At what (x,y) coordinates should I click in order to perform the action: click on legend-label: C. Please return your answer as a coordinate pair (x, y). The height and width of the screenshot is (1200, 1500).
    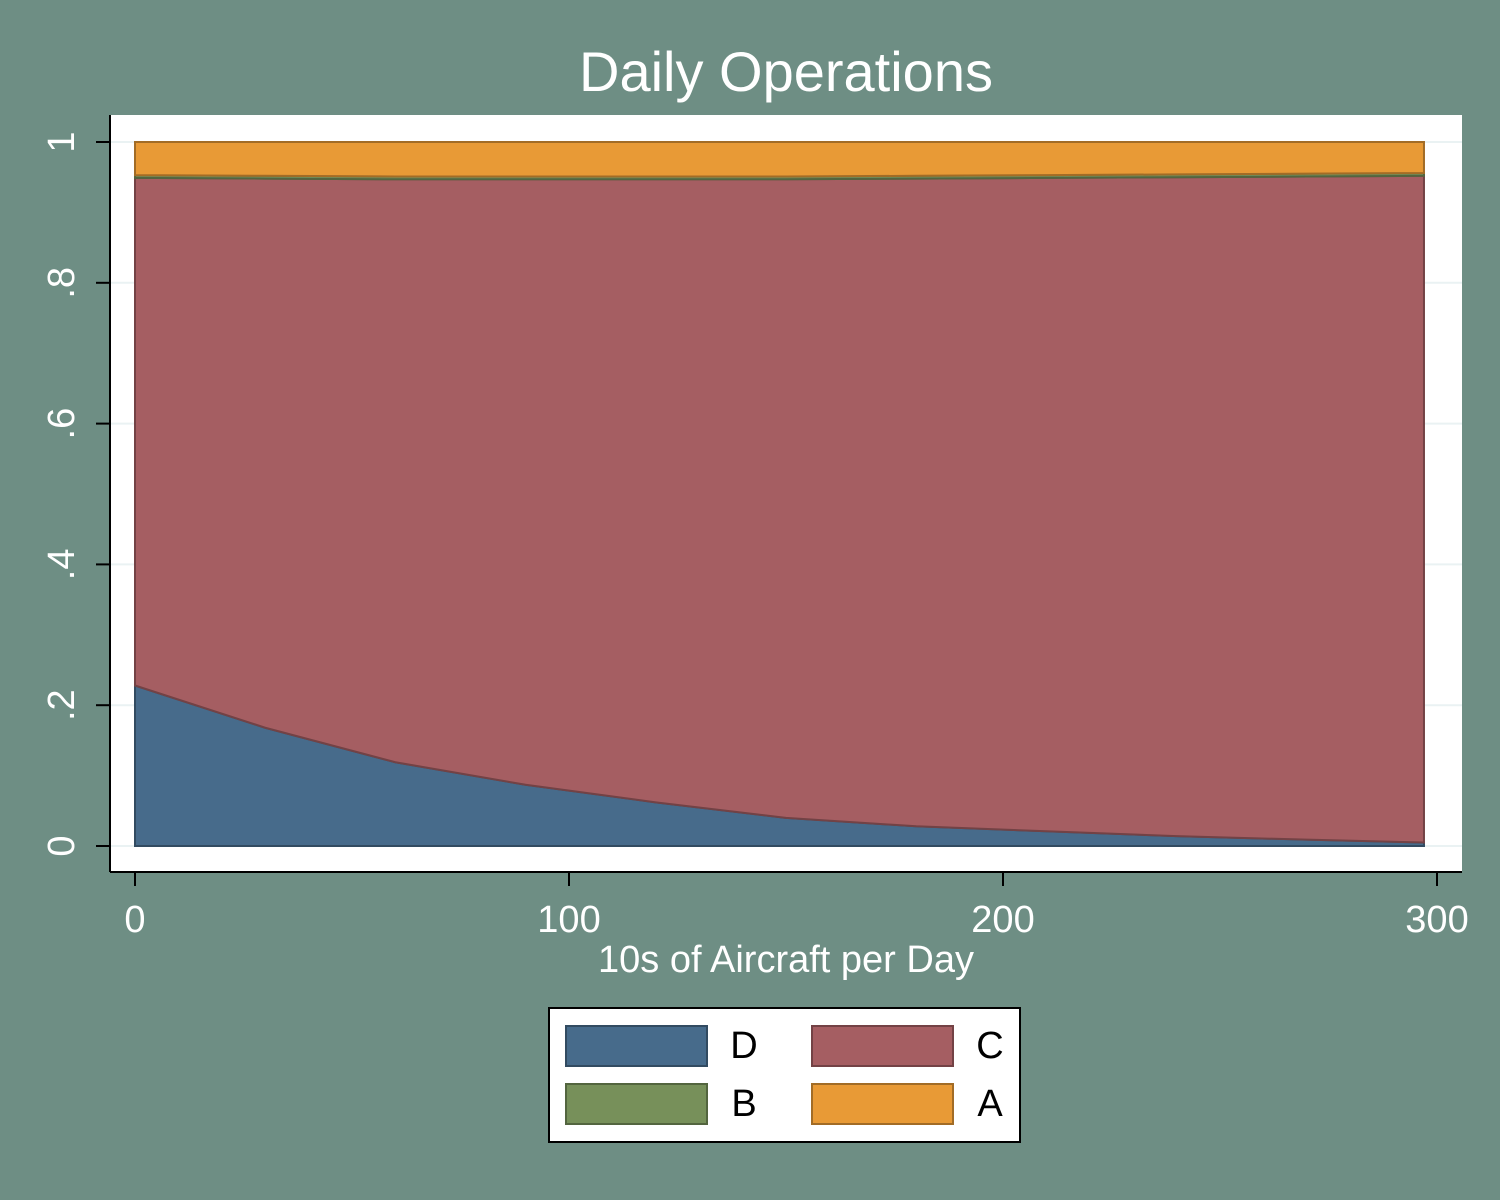
    Looking at the image, I should click on (989, 1046).